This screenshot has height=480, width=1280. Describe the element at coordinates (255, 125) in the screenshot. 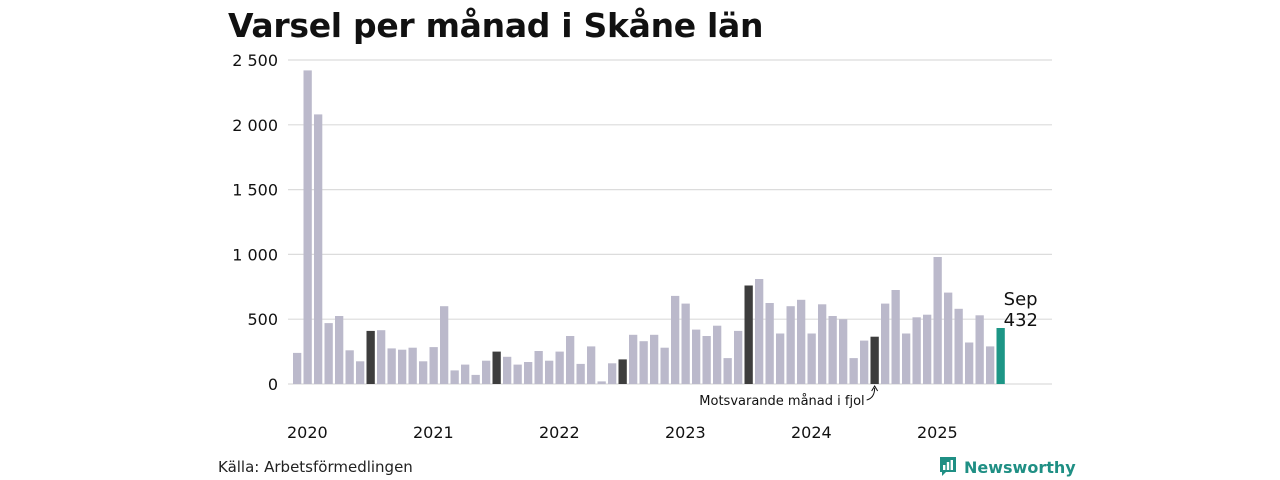

I see `y-tick-label: 2 000` at that location.